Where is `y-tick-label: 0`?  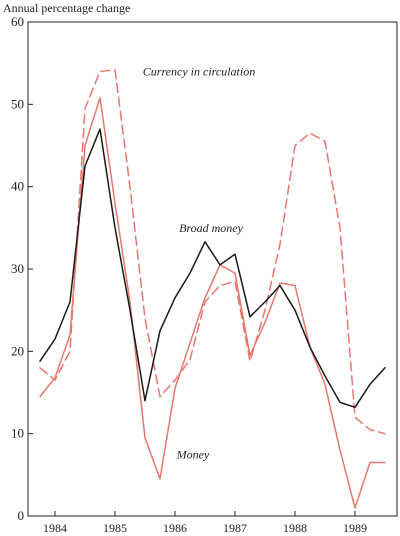
y-tick-label: 0 is located at coordinates (21, 515).